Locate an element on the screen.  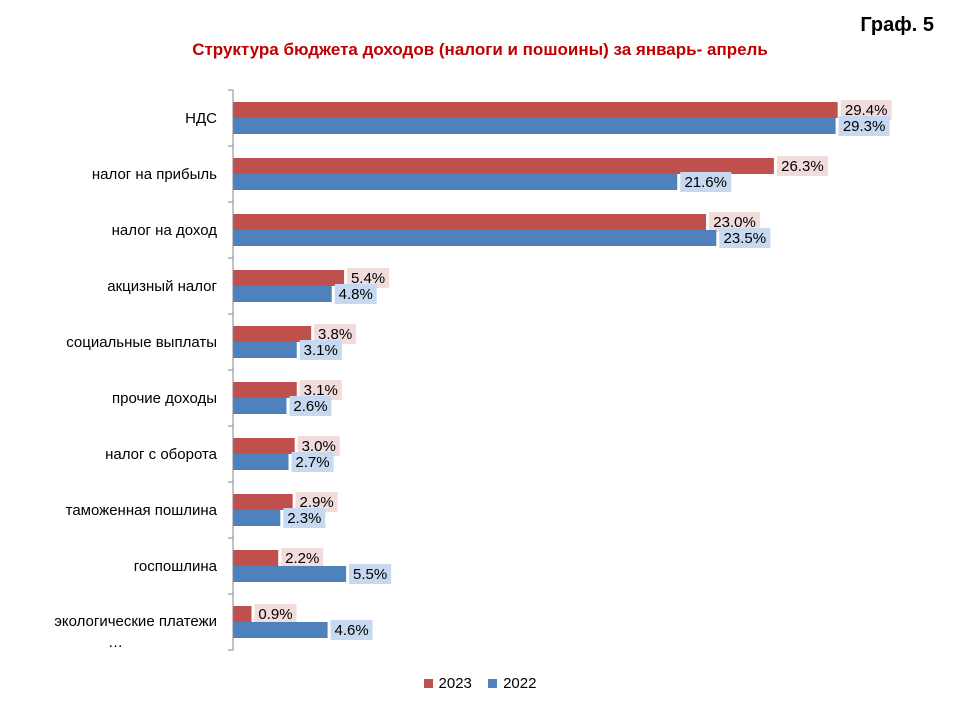
category-label: таможенная пошлина is located at coordinates (142, 510).